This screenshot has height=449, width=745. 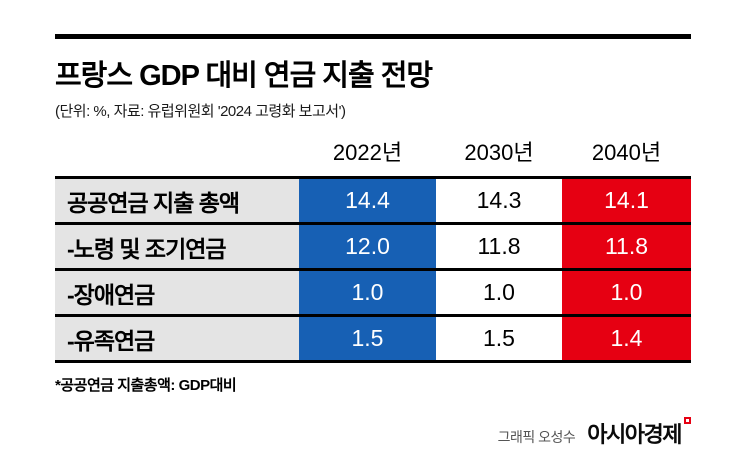 I want to click on page-title: 프랑스 GDP 대비 연금 지출 전망, so click(x=244, y=76).